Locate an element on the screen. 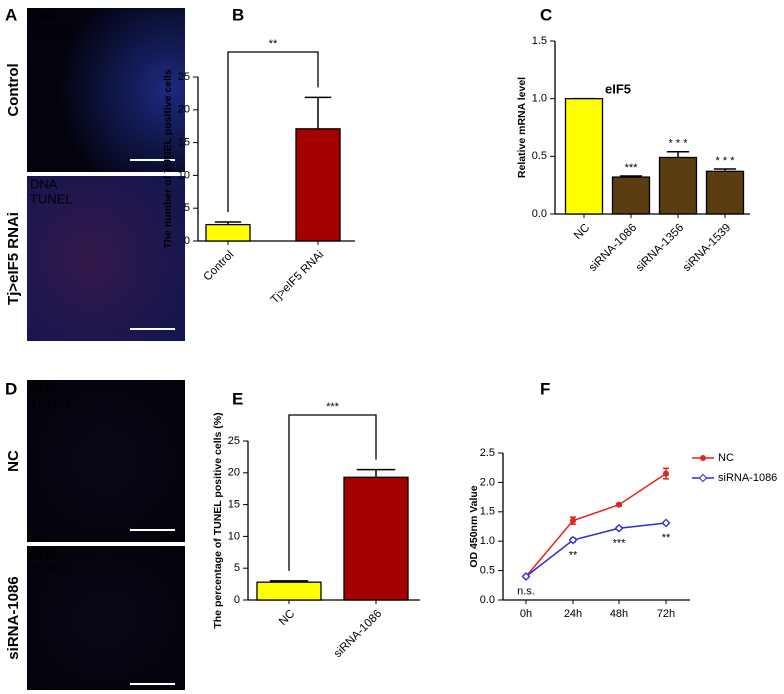 Image resolution: width=784 pixels, height=694 pixels. y-tick-label: 2.5 is located at coordinates (487, 453).